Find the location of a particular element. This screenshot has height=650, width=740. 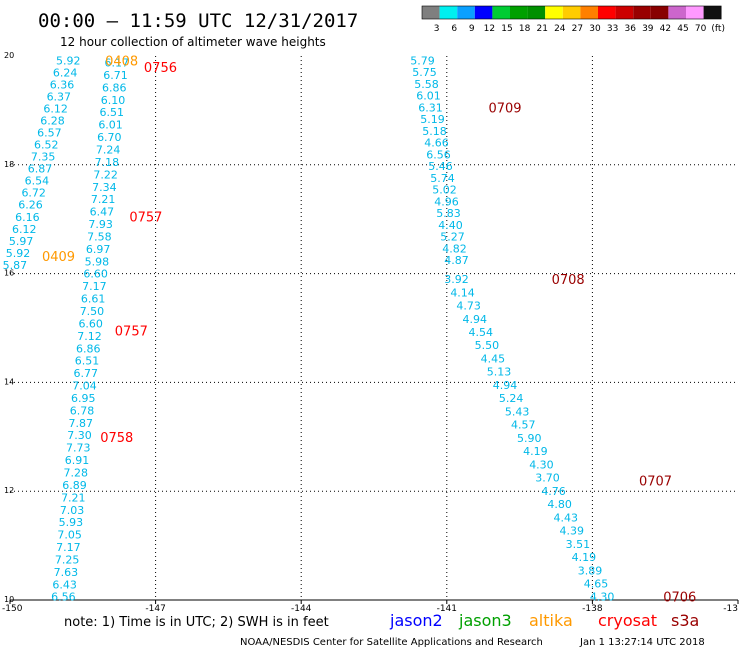

wave-height-value: 5.74 is located at coordinates (442, 178).